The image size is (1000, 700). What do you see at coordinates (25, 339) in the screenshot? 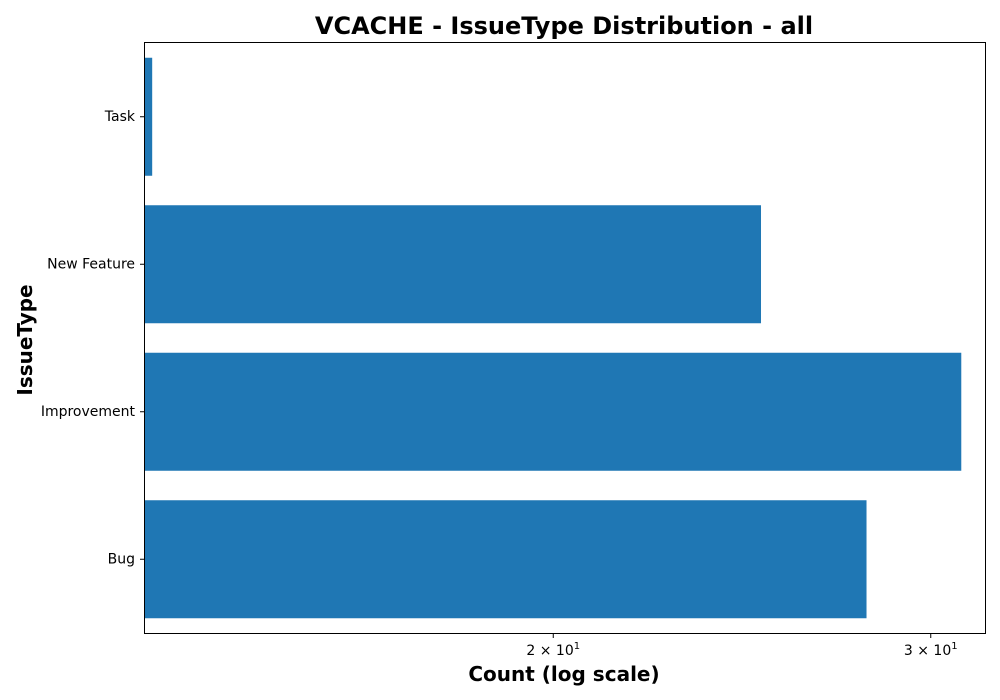
I see `y-axis-label: IssueType` at bounding box center [25, 339].